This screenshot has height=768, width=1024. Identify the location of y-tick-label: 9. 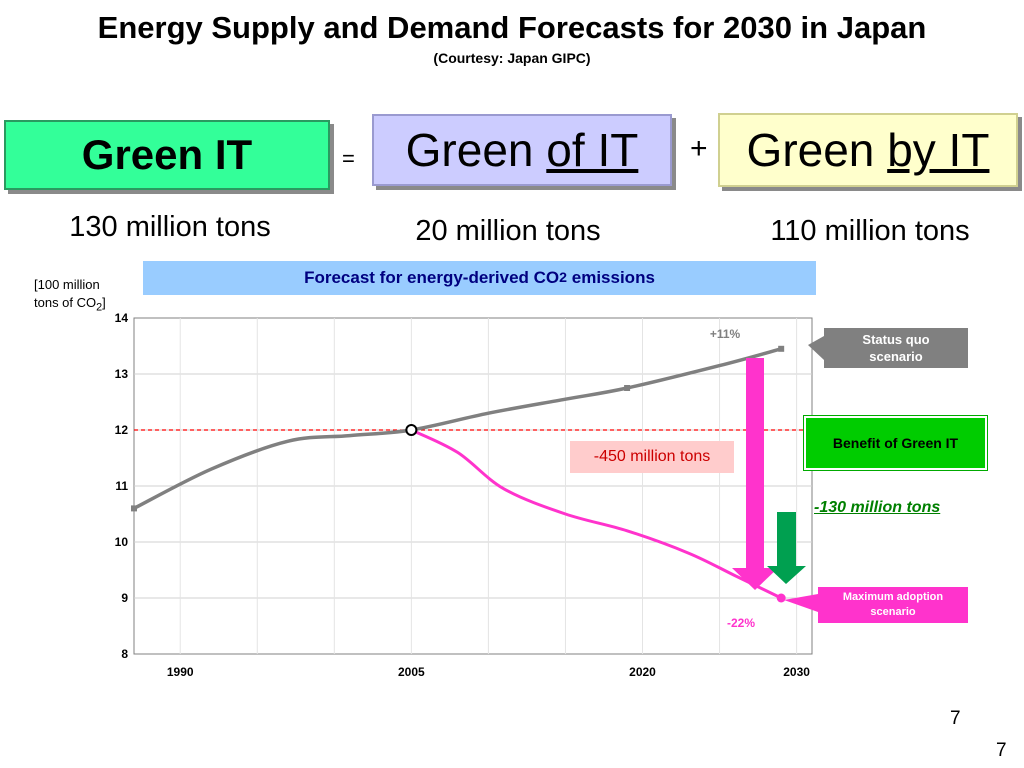
(124, 598).